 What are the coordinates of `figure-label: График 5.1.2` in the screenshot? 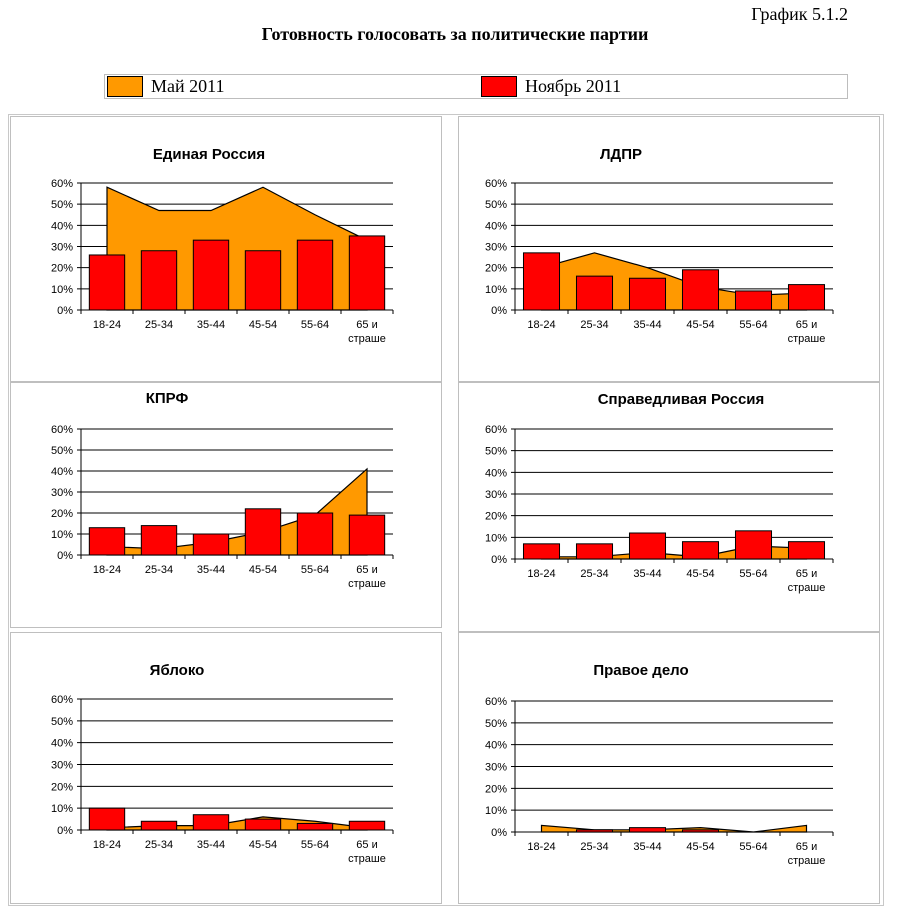 It's located at (799, 14).